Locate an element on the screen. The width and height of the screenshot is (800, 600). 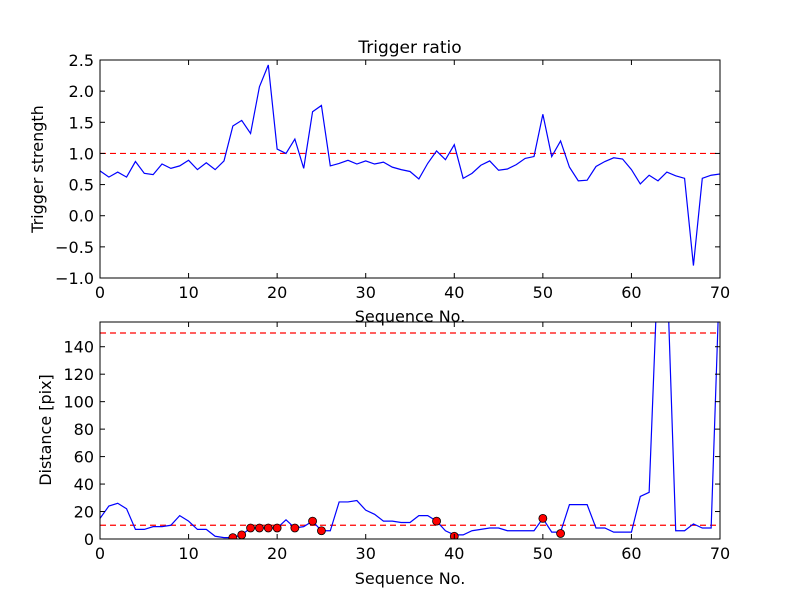
y-tick-label: 60 is located at coordinates (84, 457).